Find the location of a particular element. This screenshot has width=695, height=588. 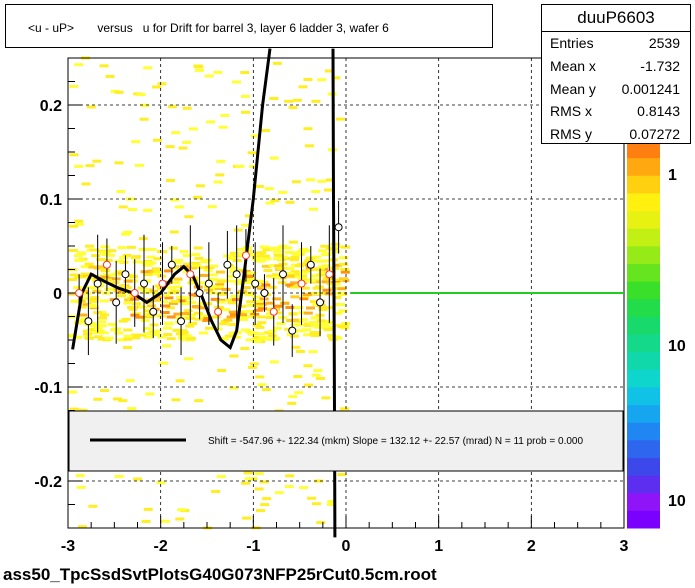

x-tick-label: -2 is located at coordinates (161, 546).